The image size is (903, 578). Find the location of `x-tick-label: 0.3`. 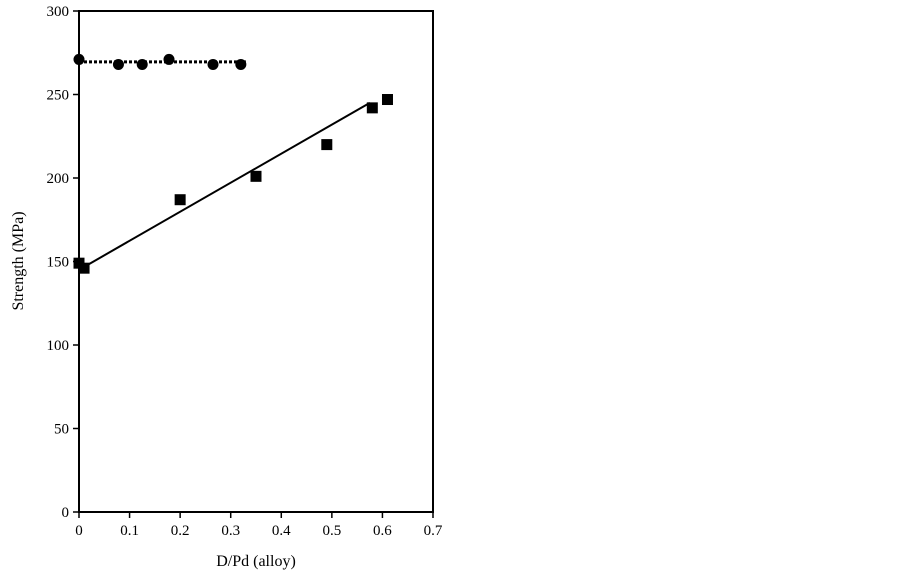

x-tick-label: 0.3 is located at coordinates (230, 531).